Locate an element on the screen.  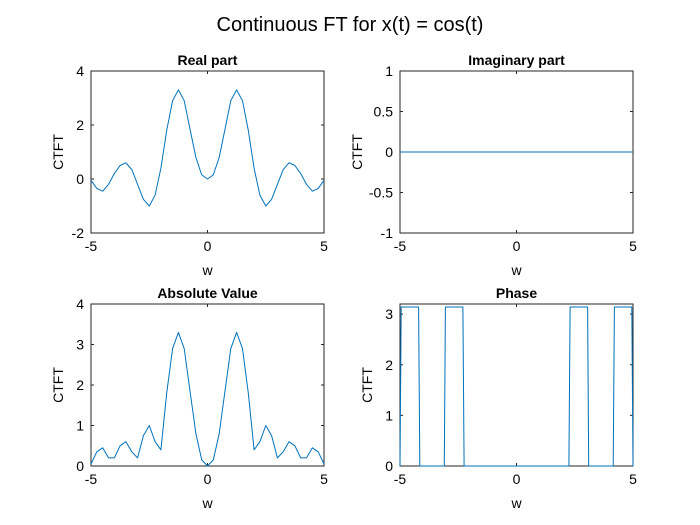
y-tick-label: -1 is located at coordinates (387, 233).